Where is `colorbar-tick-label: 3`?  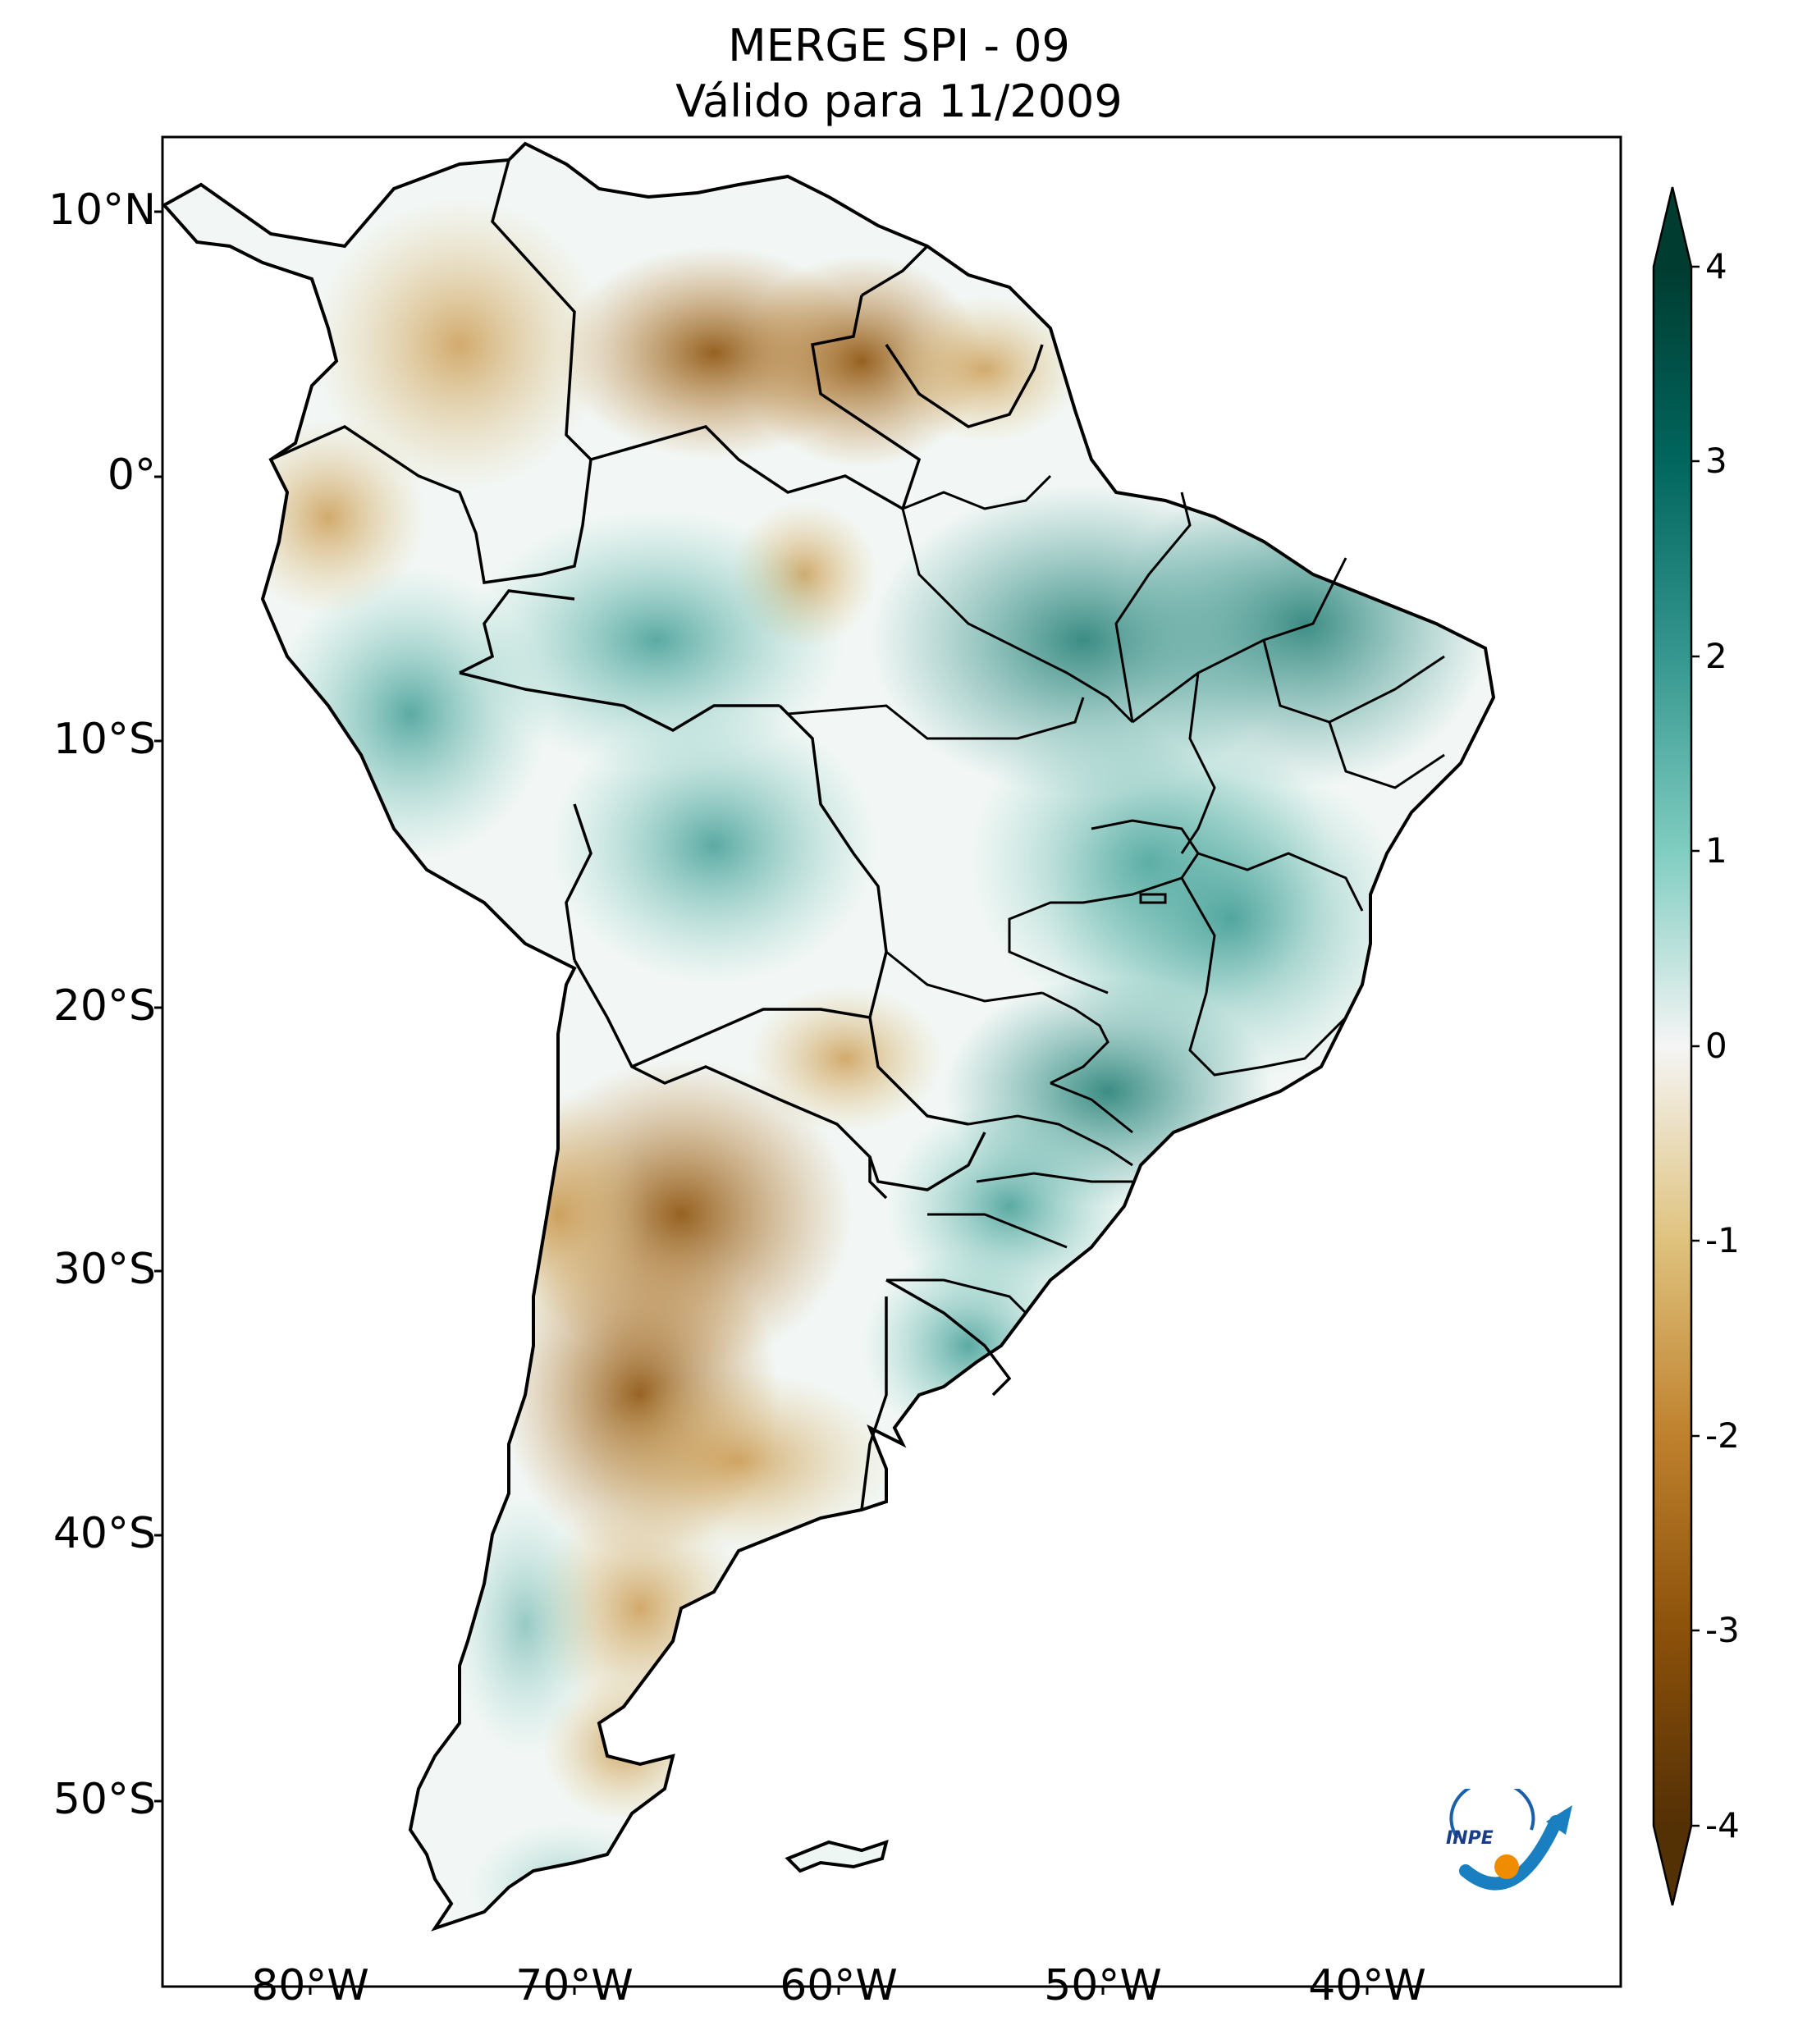
colorbar-tick-label: 3 is located at coordinates (1716, 461).